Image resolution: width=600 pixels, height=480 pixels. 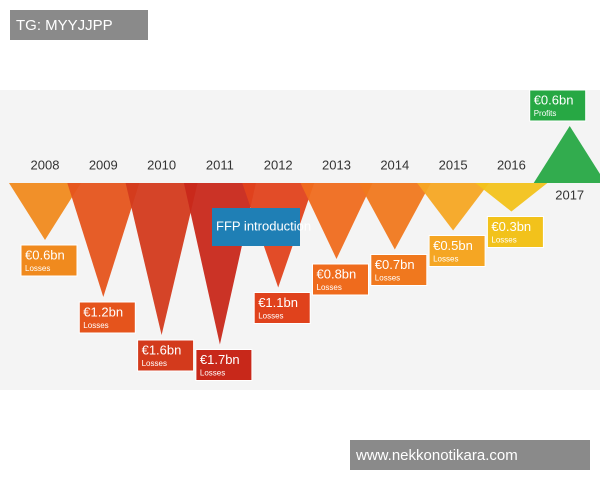 I want to click on year-label: 2016, so click(x=511, y=164).